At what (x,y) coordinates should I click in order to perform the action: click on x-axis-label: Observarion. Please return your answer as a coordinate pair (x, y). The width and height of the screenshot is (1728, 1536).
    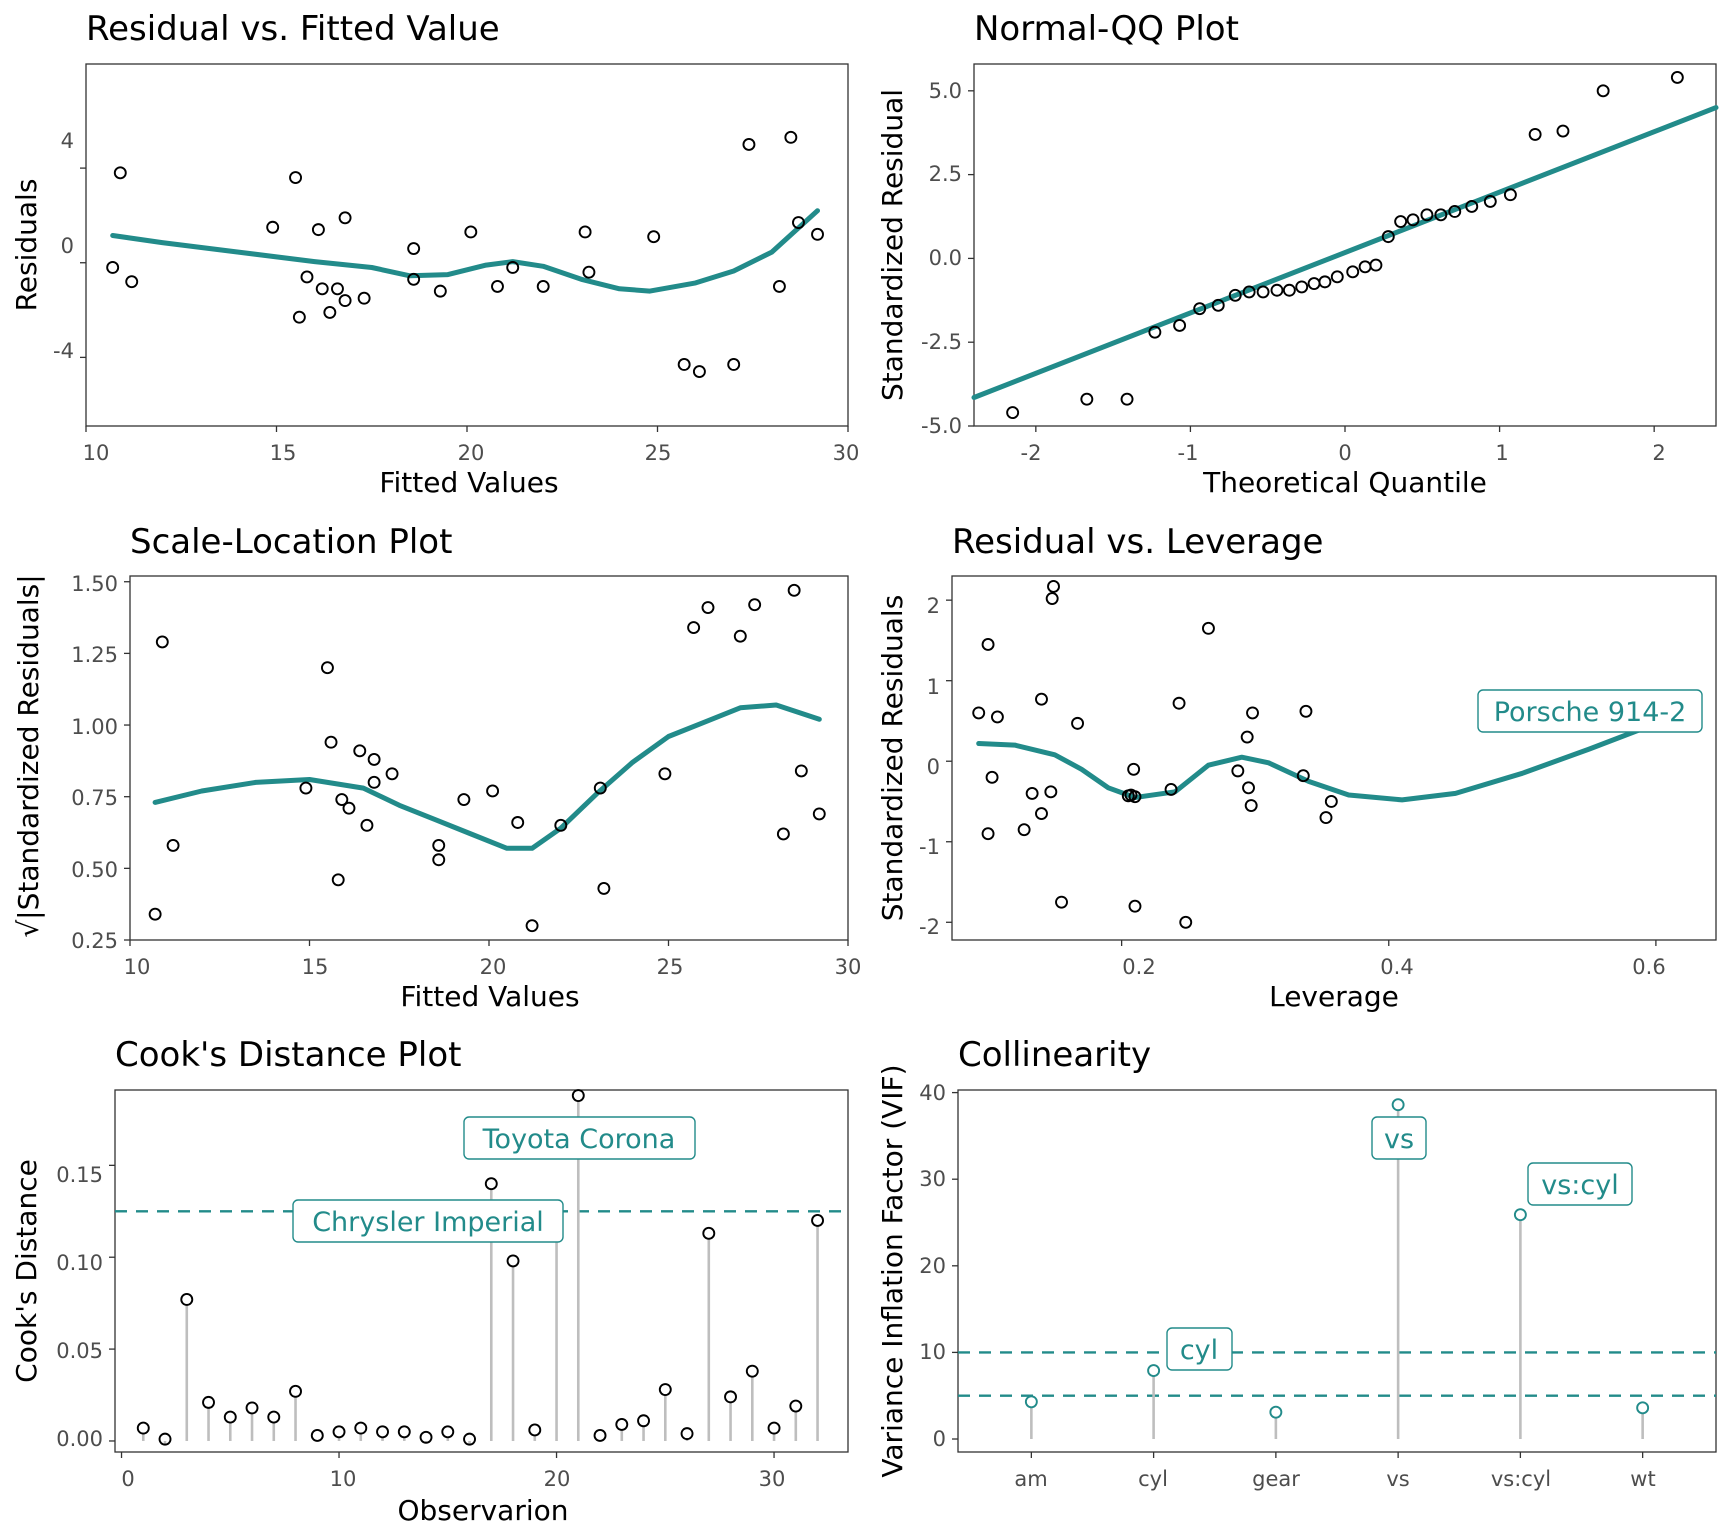
    Looking at the image, I should click on (482, 1510).